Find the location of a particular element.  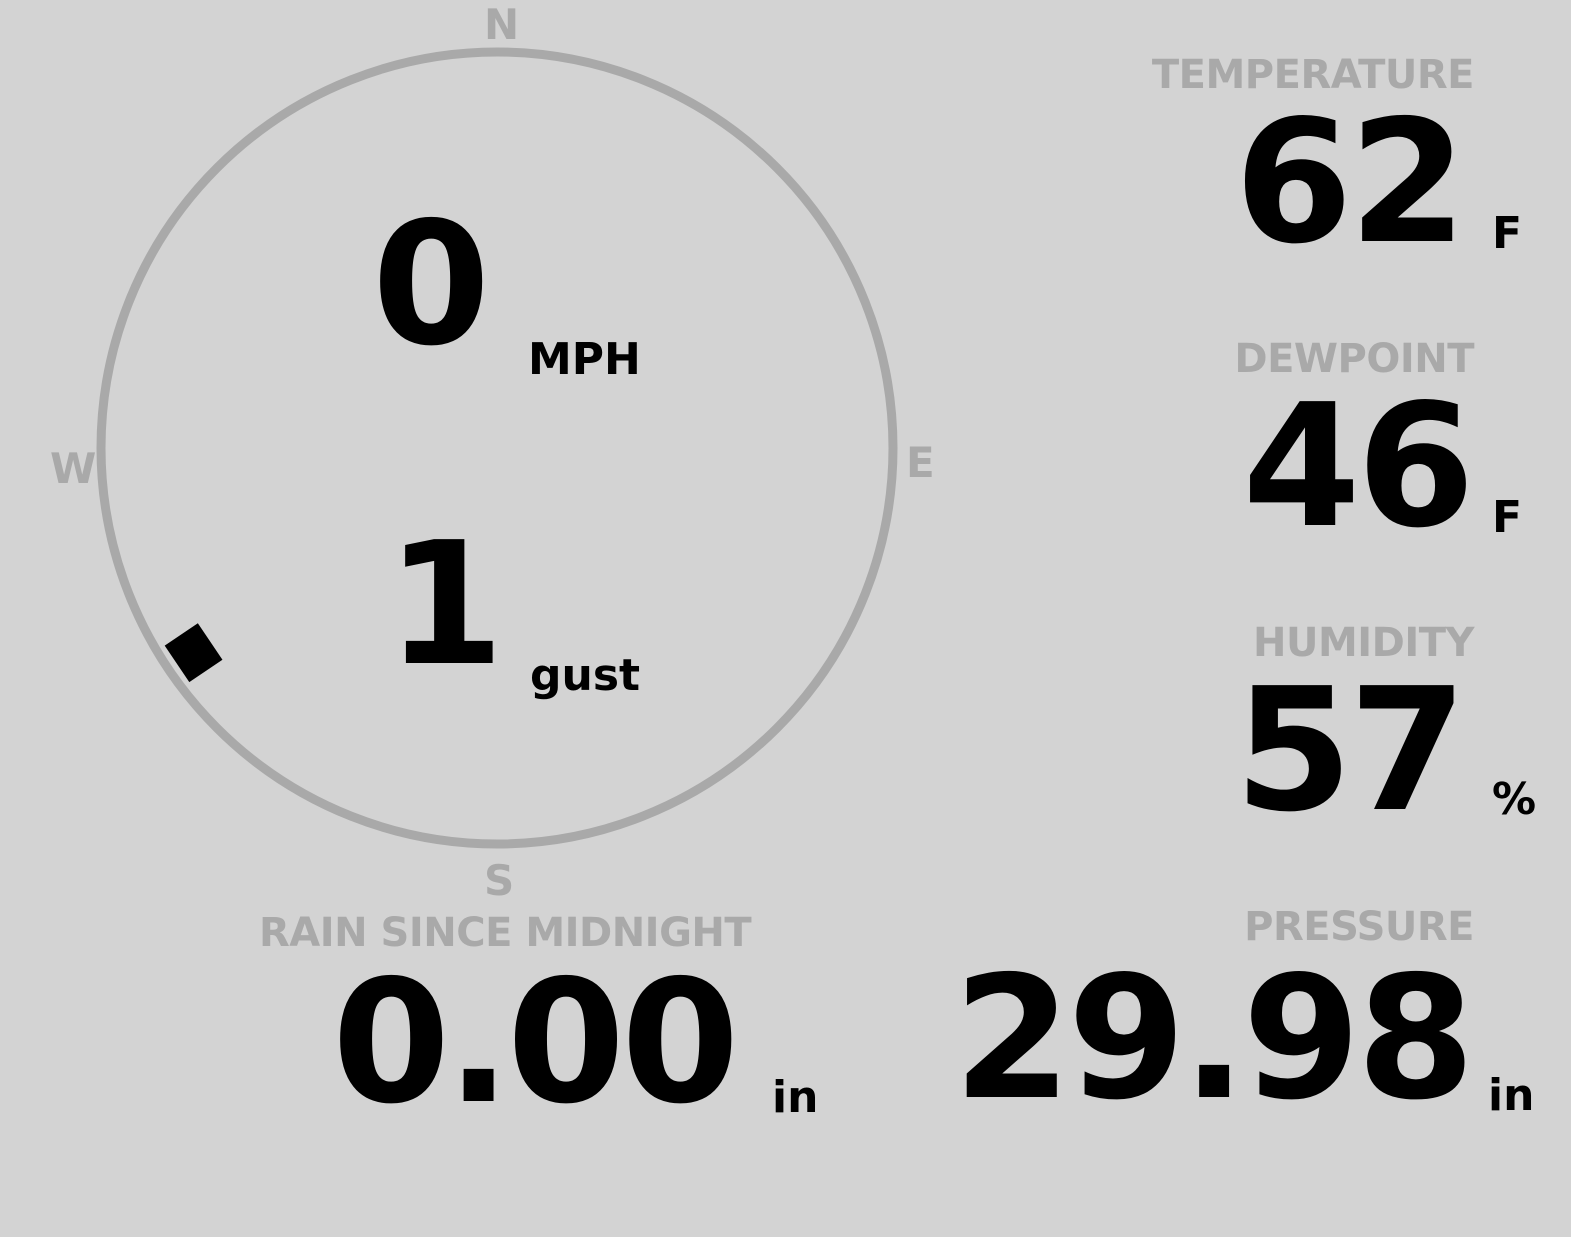

pressure-label: PRESSURE is located at coordinates (1359, 927).